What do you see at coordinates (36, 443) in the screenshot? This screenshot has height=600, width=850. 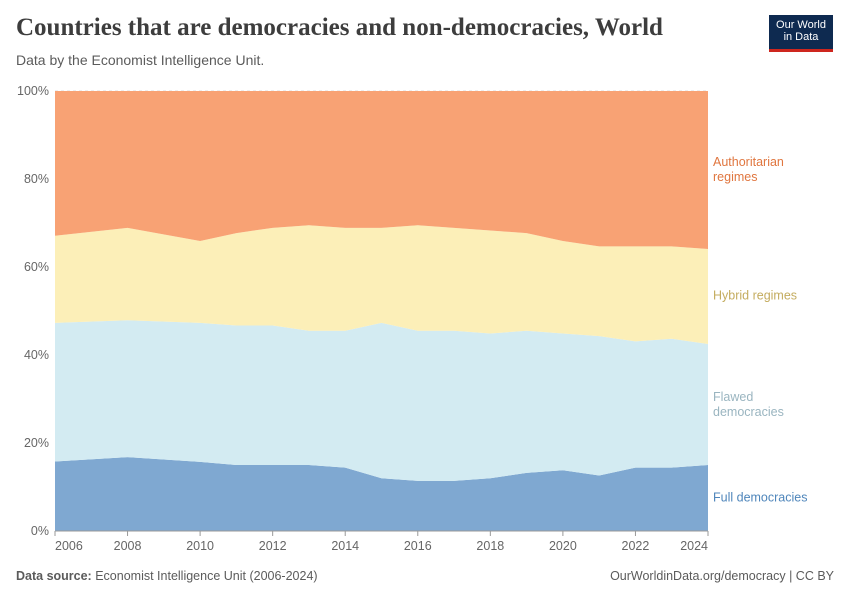 I see `y-tick-label: 20%` at bounding box center [36, 443].